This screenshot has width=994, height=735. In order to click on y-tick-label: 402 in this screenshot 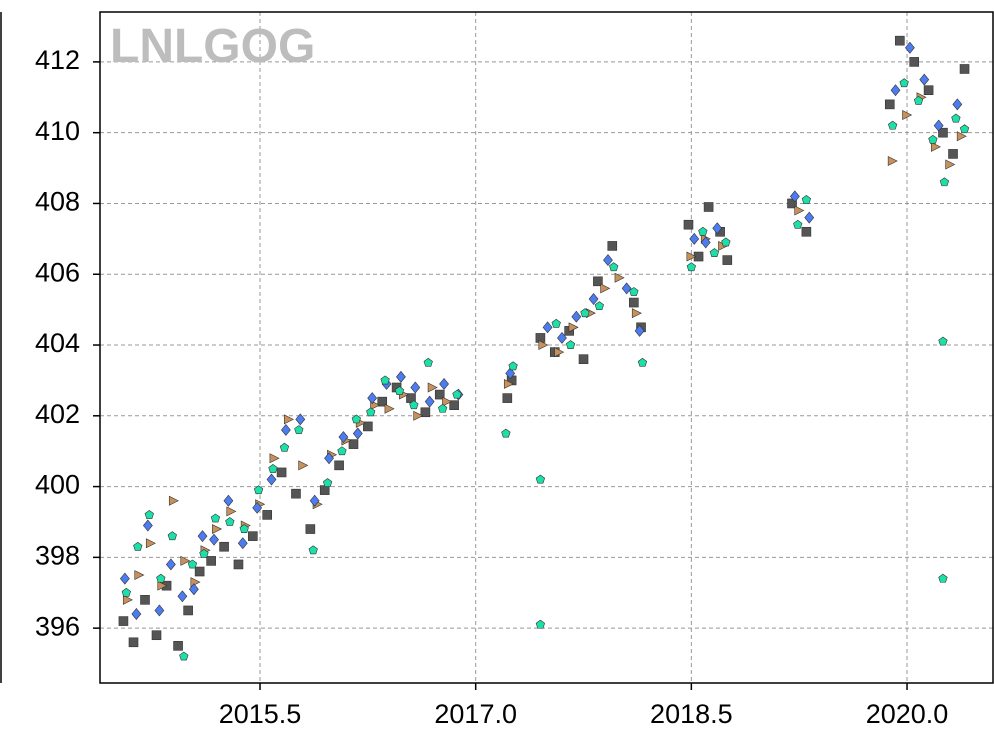, I will do `click(57, 414)`.